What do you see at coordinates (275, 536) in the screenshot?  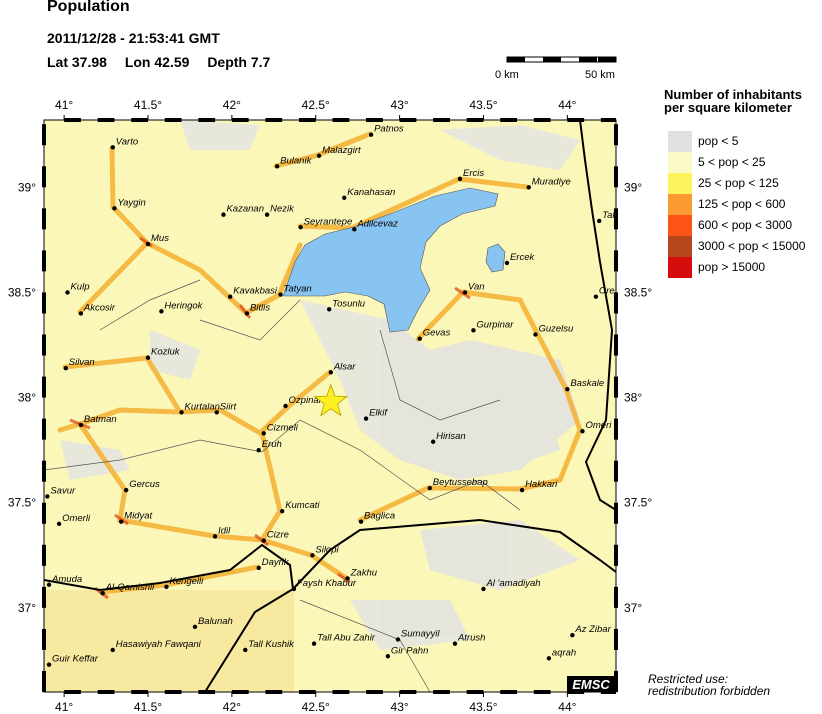 I see `city-cizre: Cizre` at bounding box center [275, 536].